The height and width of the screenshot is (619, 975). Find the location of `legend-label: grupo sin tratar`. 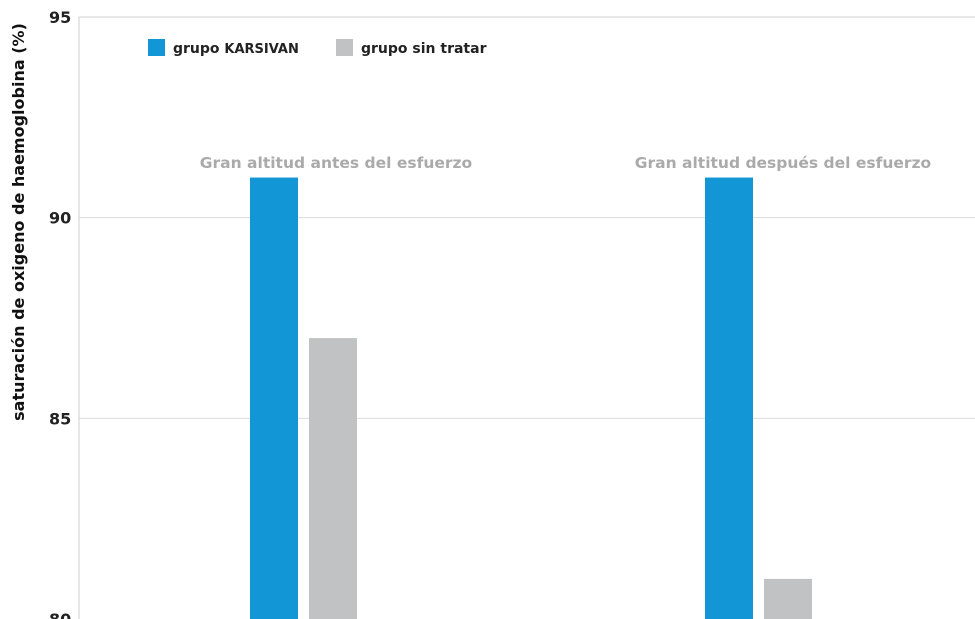

legend-label: grupo sin tratar is located at coordinates (424, 49).